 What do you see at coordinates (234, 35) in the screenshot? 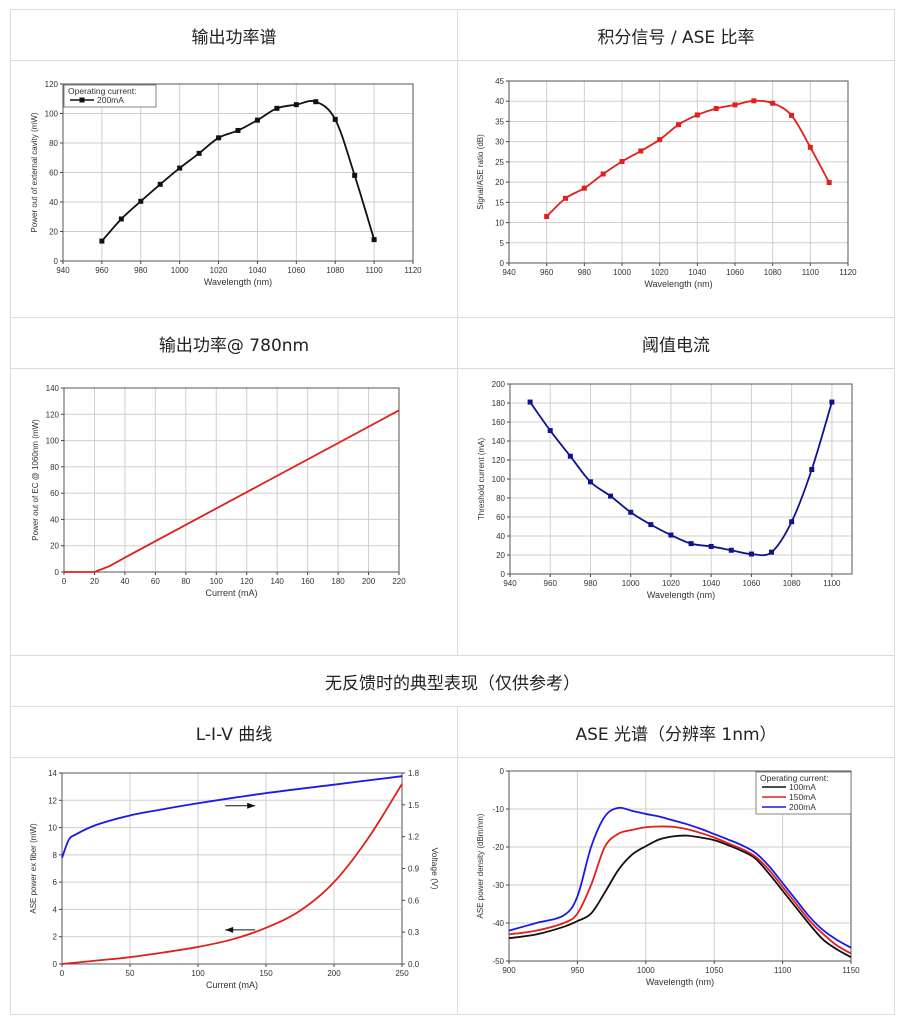
I see `cell-title-output-spectrum: 输出功率谱` at bounding box center [234, 35].